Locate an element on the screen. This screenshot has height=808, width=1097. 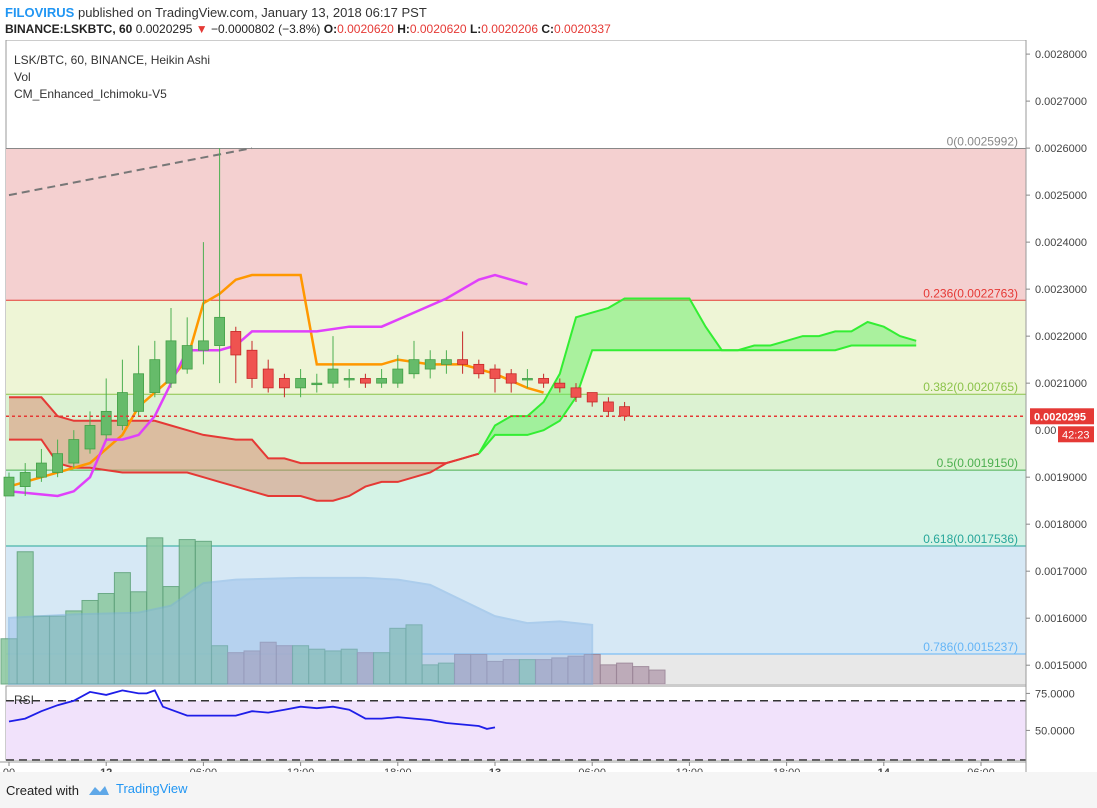
last-price-tag is located at coordinates (1062, 416).